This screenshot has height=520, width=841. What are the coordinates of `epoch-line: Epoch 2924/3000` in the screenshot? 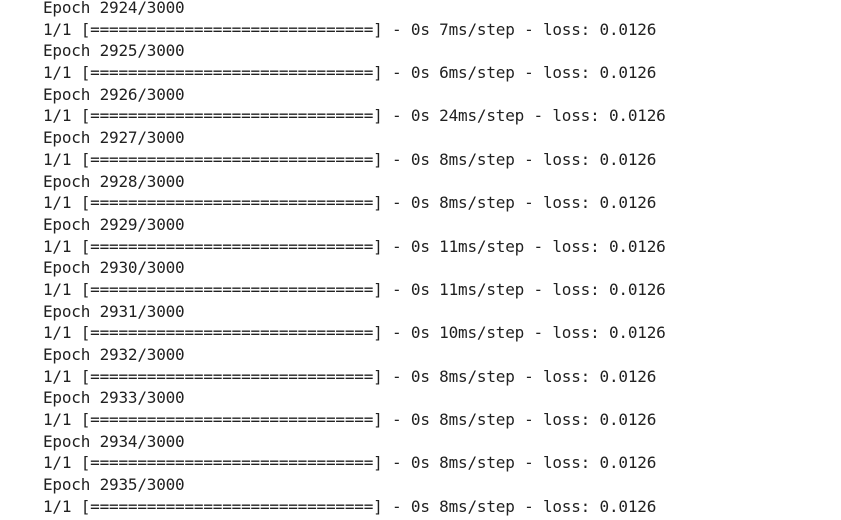 It's located at (114, 8).